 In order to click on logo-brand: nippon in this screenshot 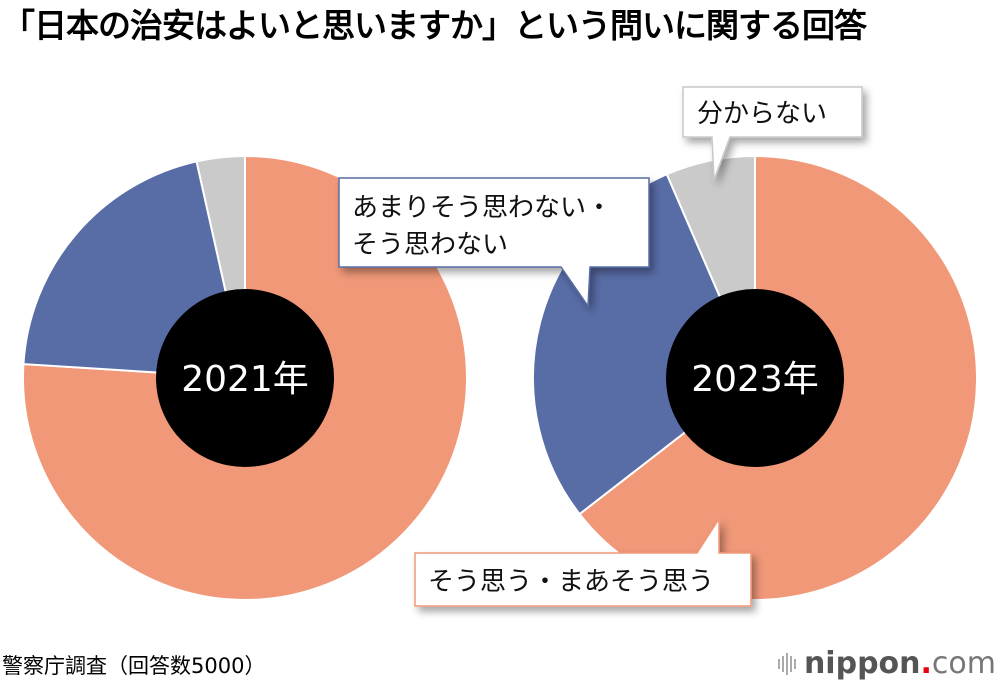, I will do `click(862, 663)`.